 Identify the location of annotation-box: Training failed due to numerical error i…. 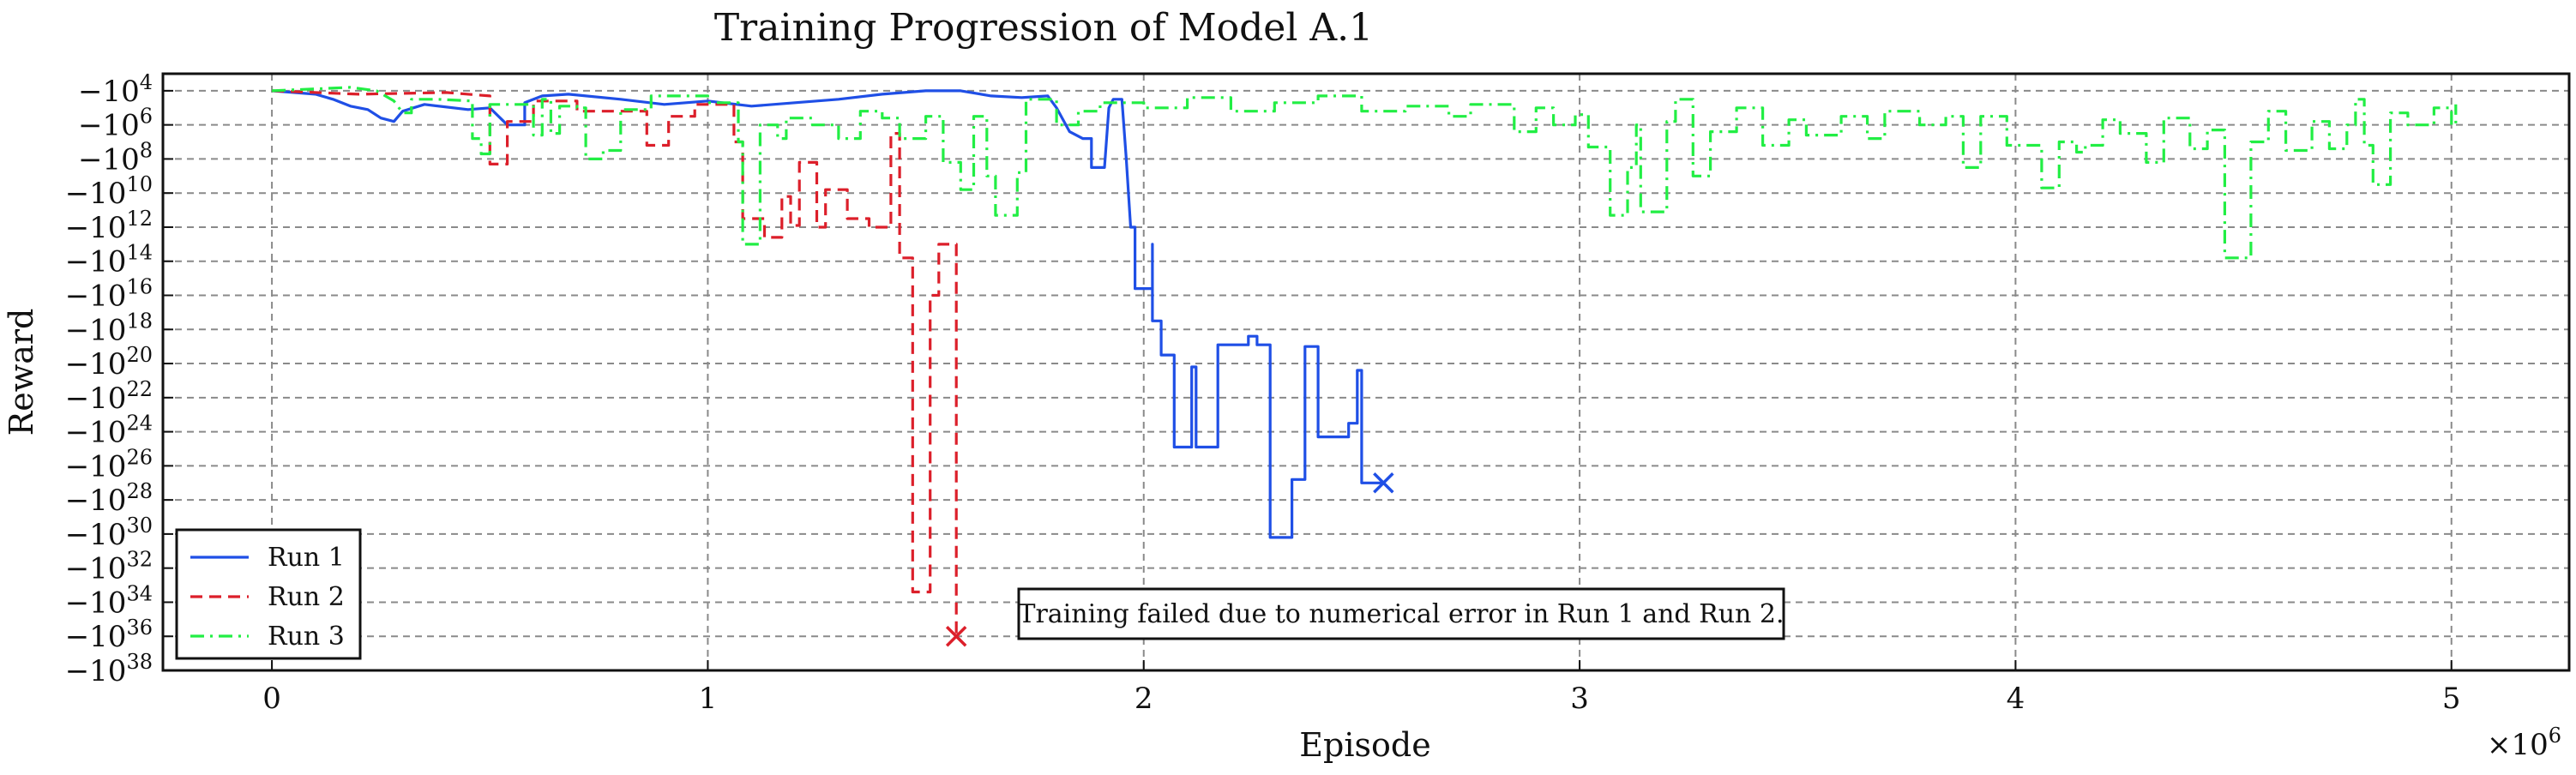
(1401, 613).